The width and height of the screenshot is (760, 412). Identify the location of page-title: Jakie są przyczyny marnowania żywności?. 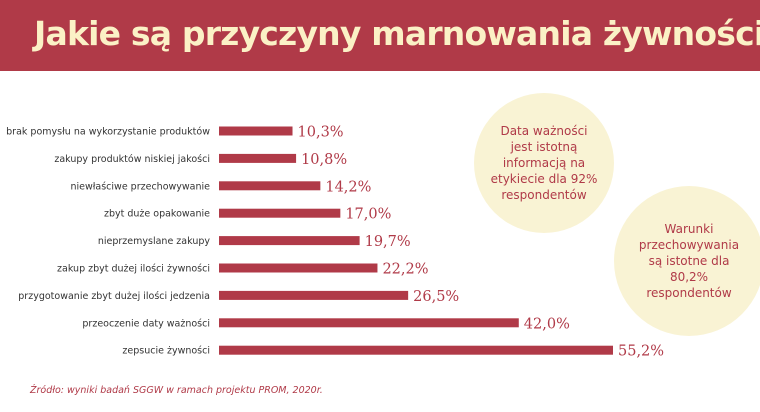
(397, 33).